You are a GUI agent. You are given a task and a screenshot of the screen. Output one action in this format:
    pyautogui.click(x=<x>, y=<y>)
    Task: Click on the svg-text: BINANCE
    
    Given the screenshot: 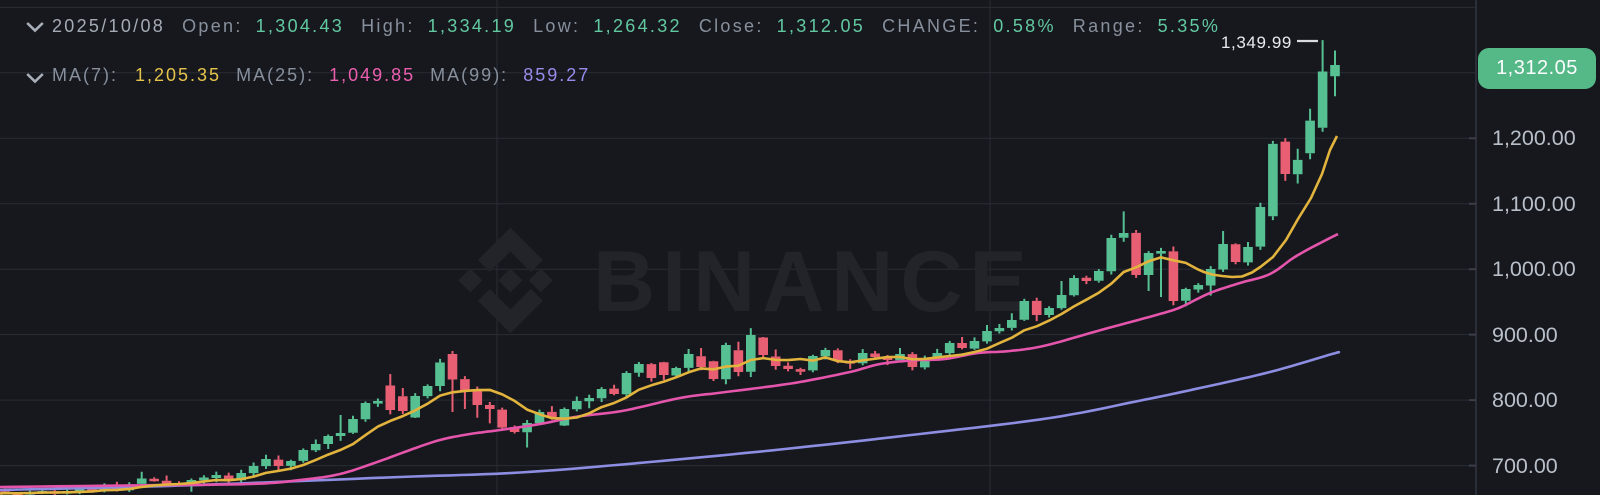 What is the action you would take?
    pyautogui.click(x=813, y=282)
    